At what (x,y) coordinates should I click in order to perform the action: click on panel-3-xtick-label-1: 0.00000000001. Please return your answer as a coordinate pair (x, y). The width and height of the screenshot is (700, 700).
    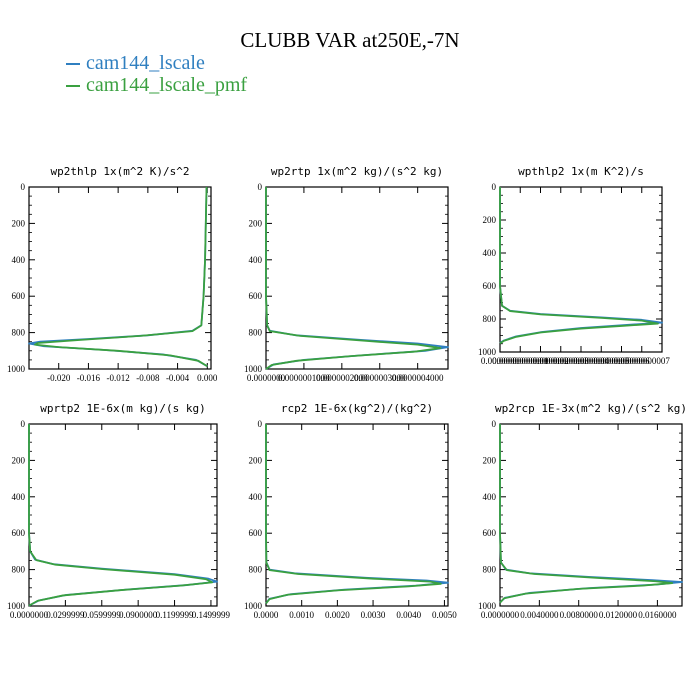
    Looking at the image, I should click on (520, 361).